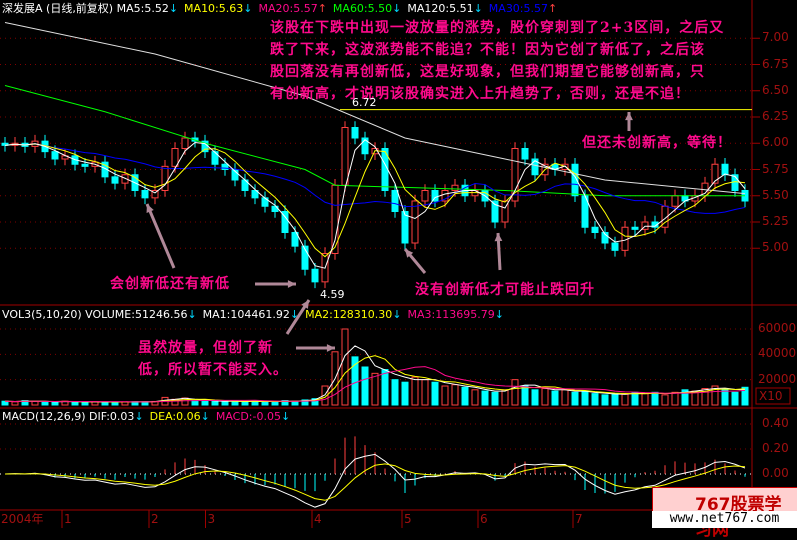 The height and width of the screenshot is (540, 797). Describe the element at coordinates (318, 519) in the screenshot. I see `tick-label: 4` at that location.